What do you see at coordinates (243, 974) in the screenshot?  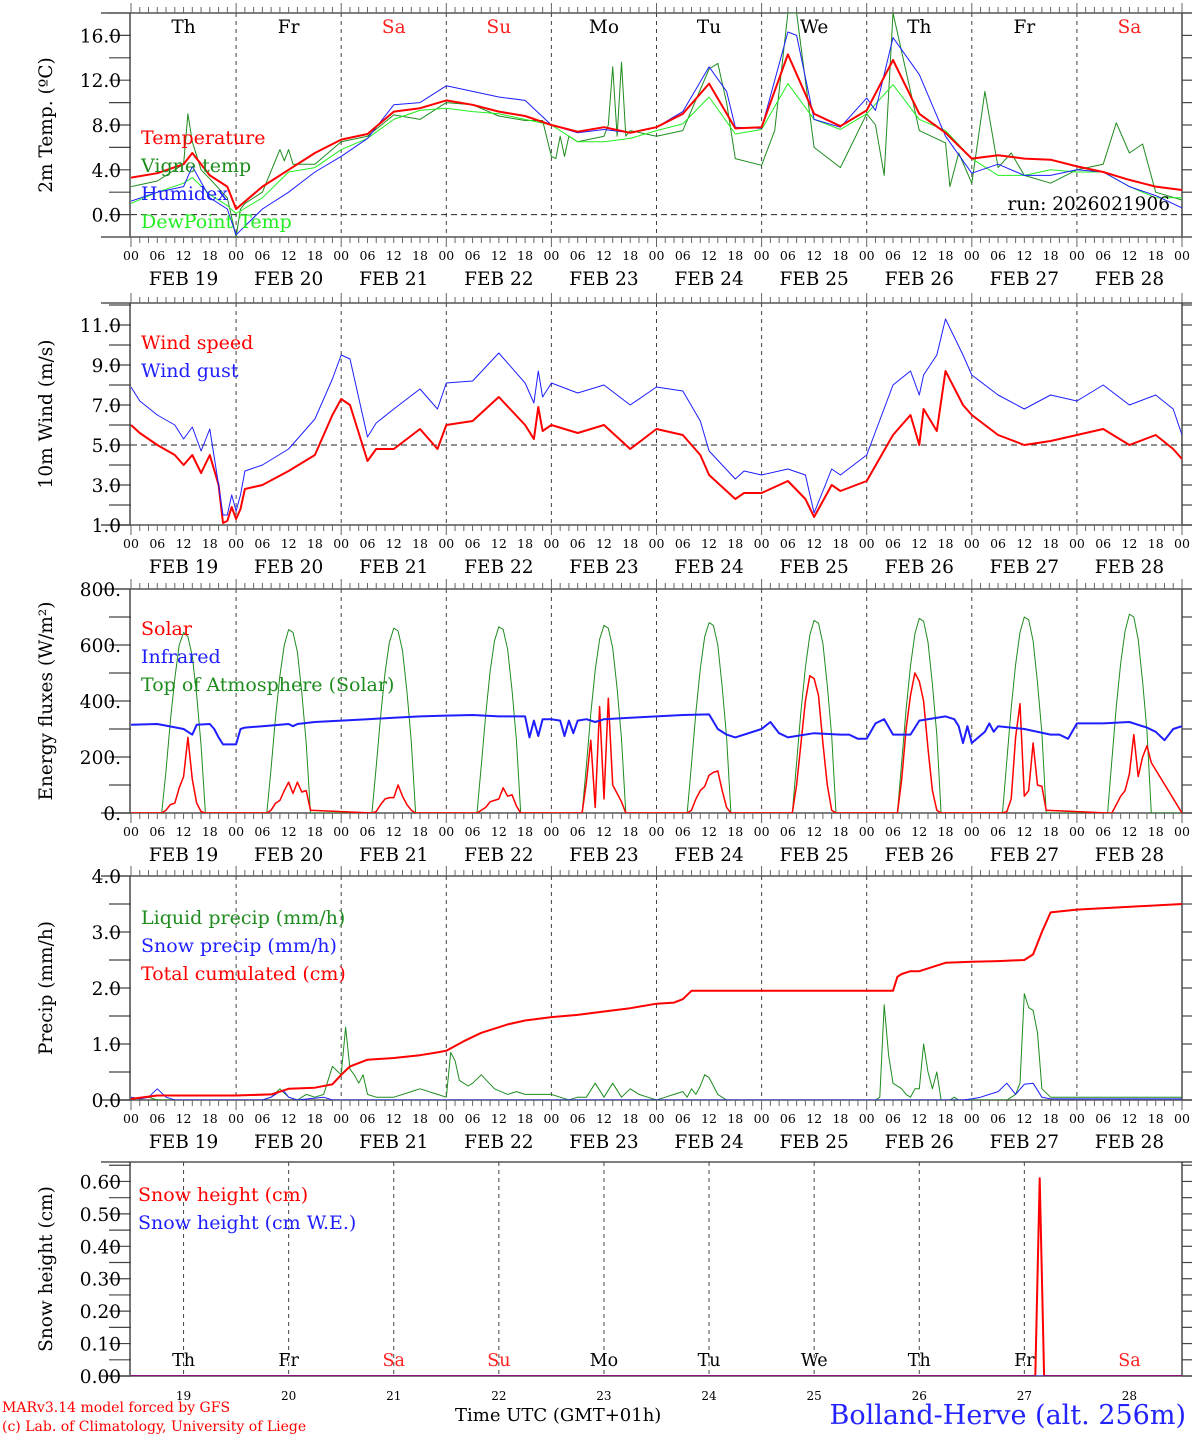 I see `legend-entry: Total cumulated (cm)` at bounding box center [243, 974].